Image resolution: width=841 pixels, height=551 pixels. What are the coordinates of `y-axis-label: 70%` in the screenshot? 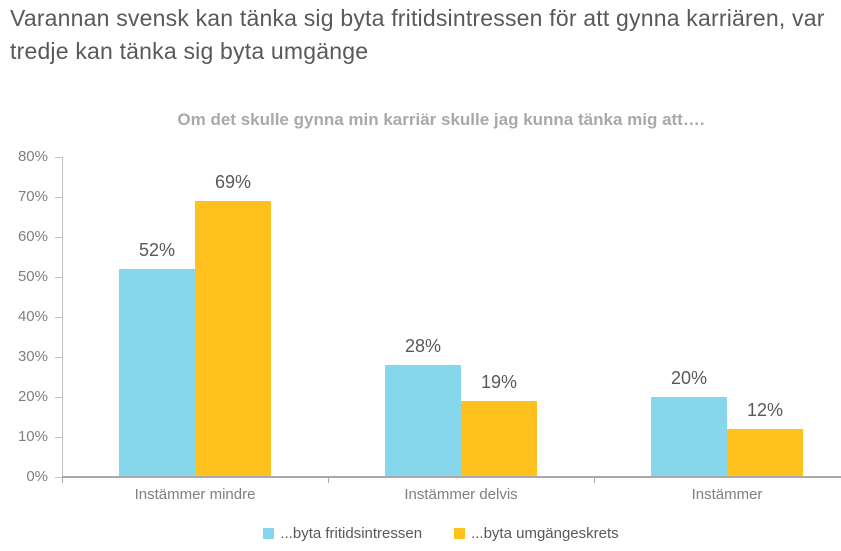 It's located at (32, 196).